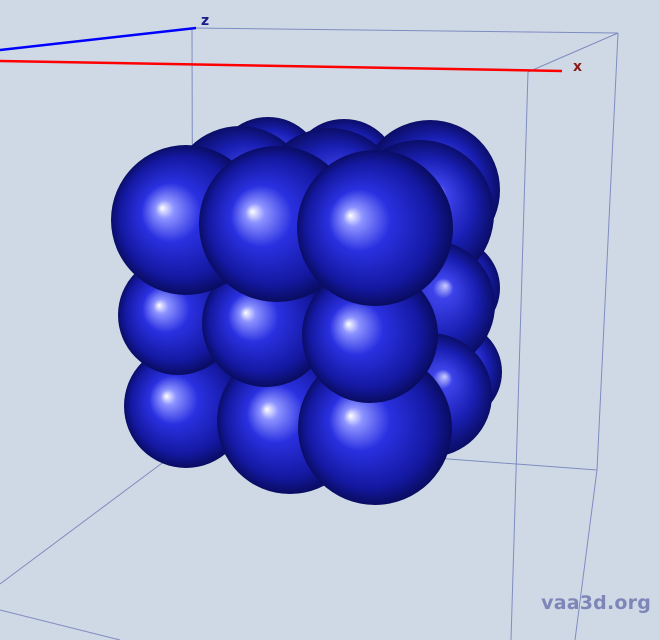 The image size is (659, 640). Describe the element at coordinates (98, 39) in the screenshot. I see `z-axis-line` at that location.